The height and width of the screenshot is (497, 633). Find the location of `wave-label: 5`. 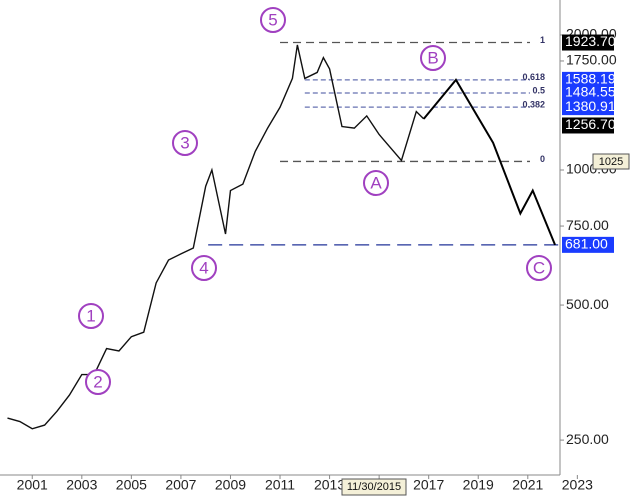

wave-label: 5 is located at coordinates (272, 19).